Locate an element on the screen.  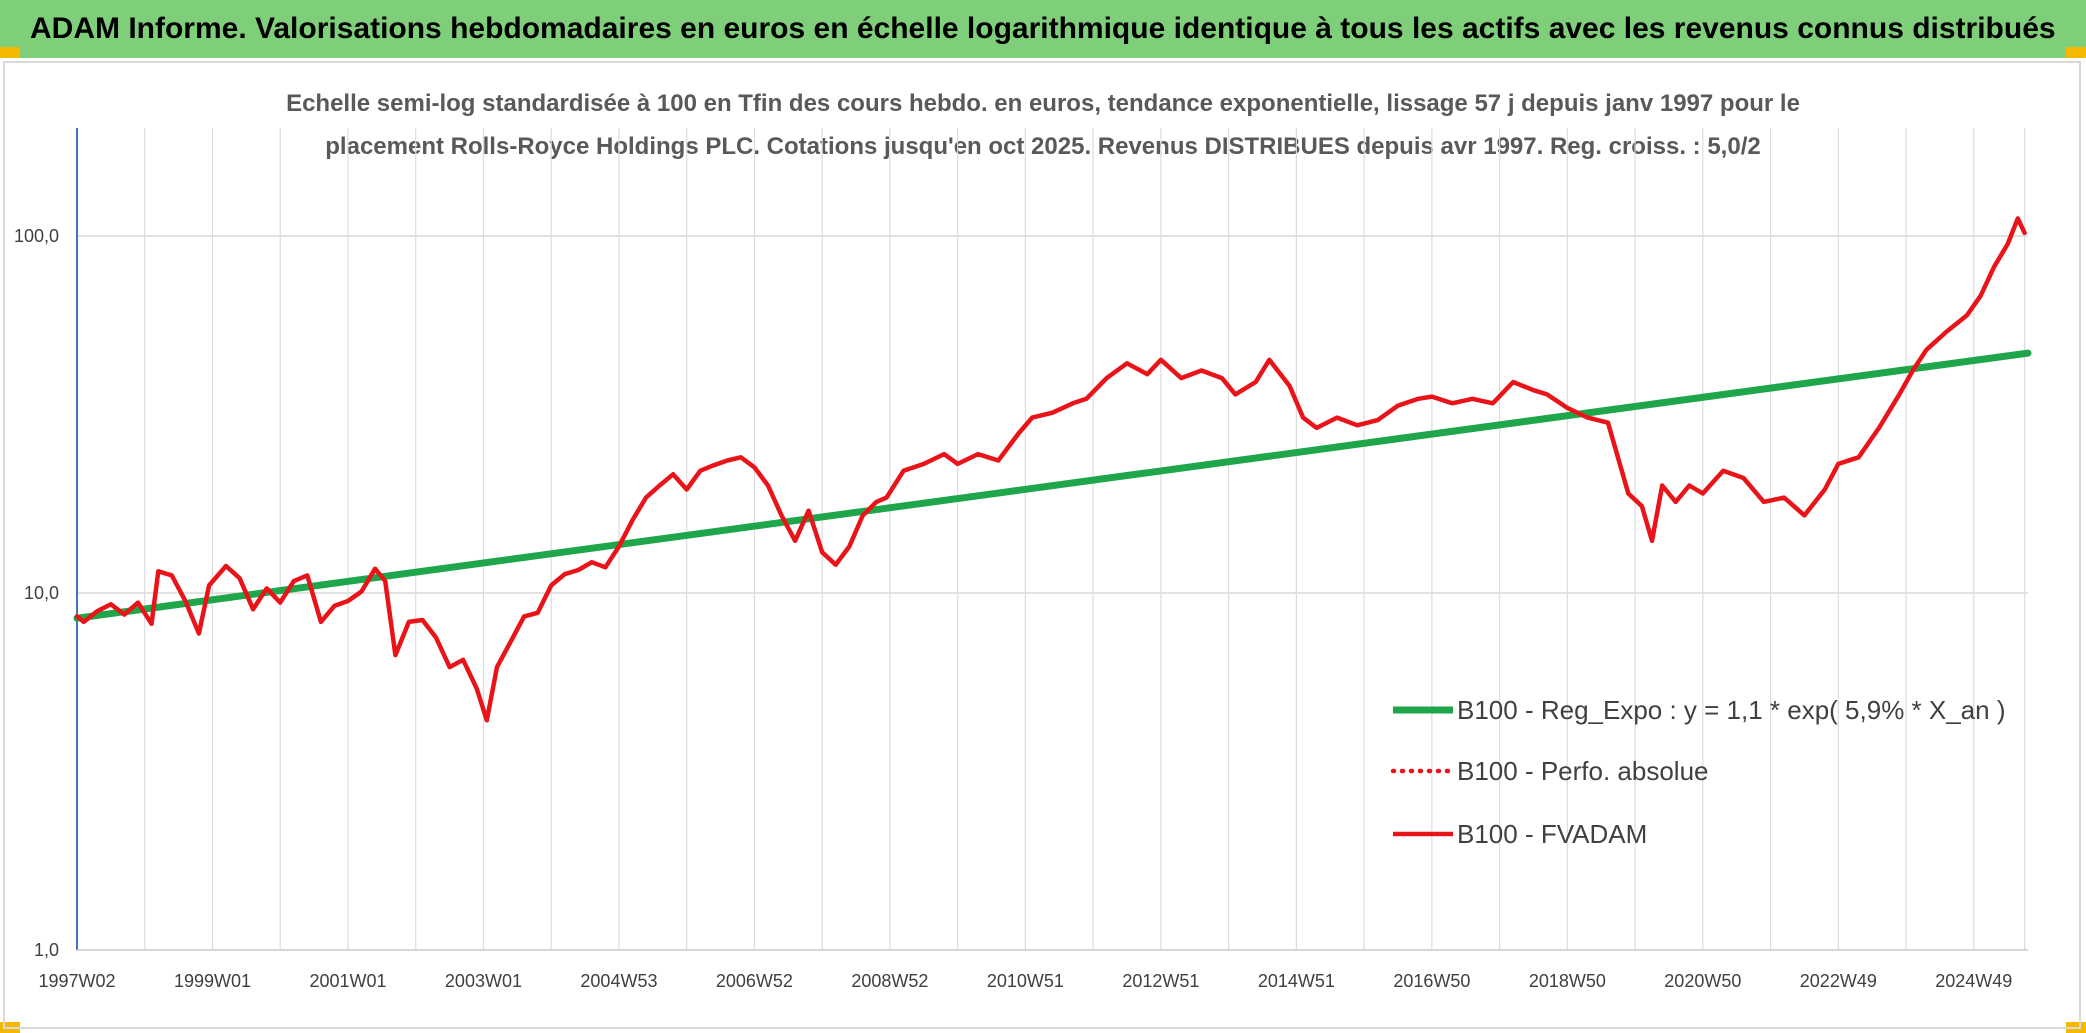
y-tick-label: 10,0 is located at coordinates (41, 593).